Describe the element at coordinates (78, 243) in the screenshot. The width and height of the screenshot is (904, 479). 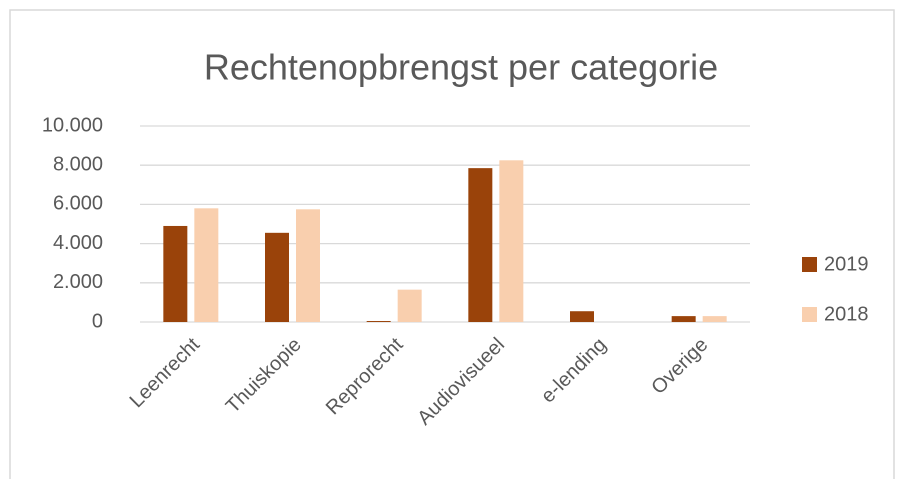
I see `y-tick-label: 4.000` at that location.